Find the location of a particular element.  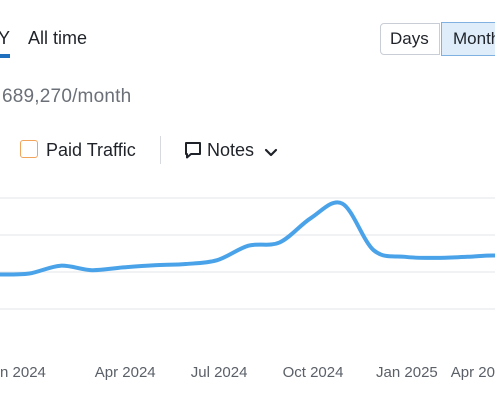

x-tick-label: Apr 2024 is located at coordinates (125, 372).